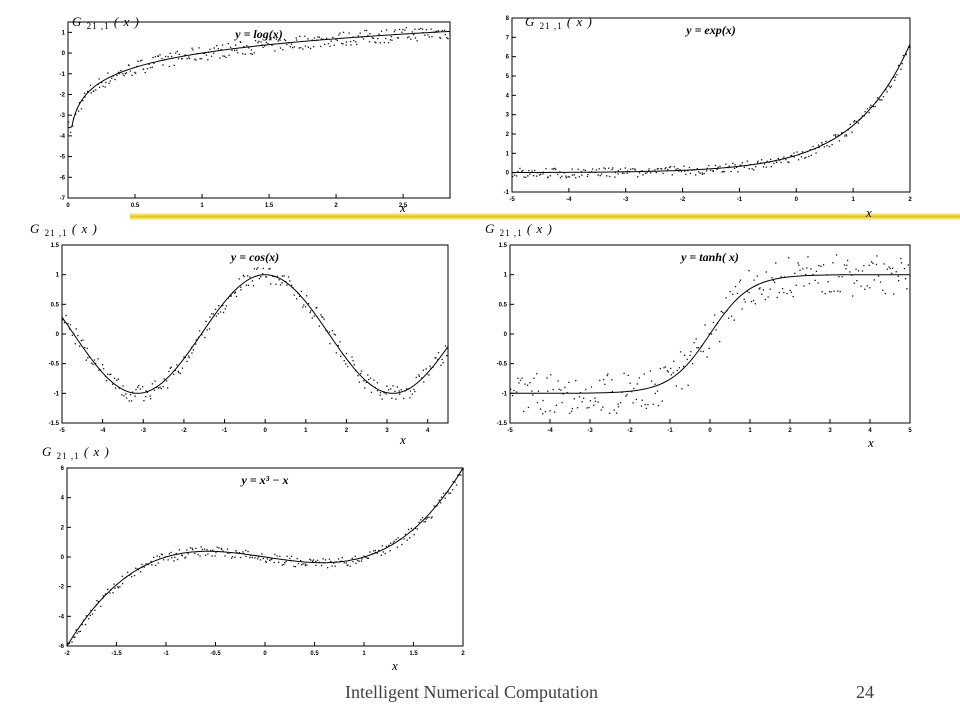 This screenshot has width=960, height=720. Describe the element at coordinates (910, 431) in the screenshot. I see `x-tick-label: 5` at that location.